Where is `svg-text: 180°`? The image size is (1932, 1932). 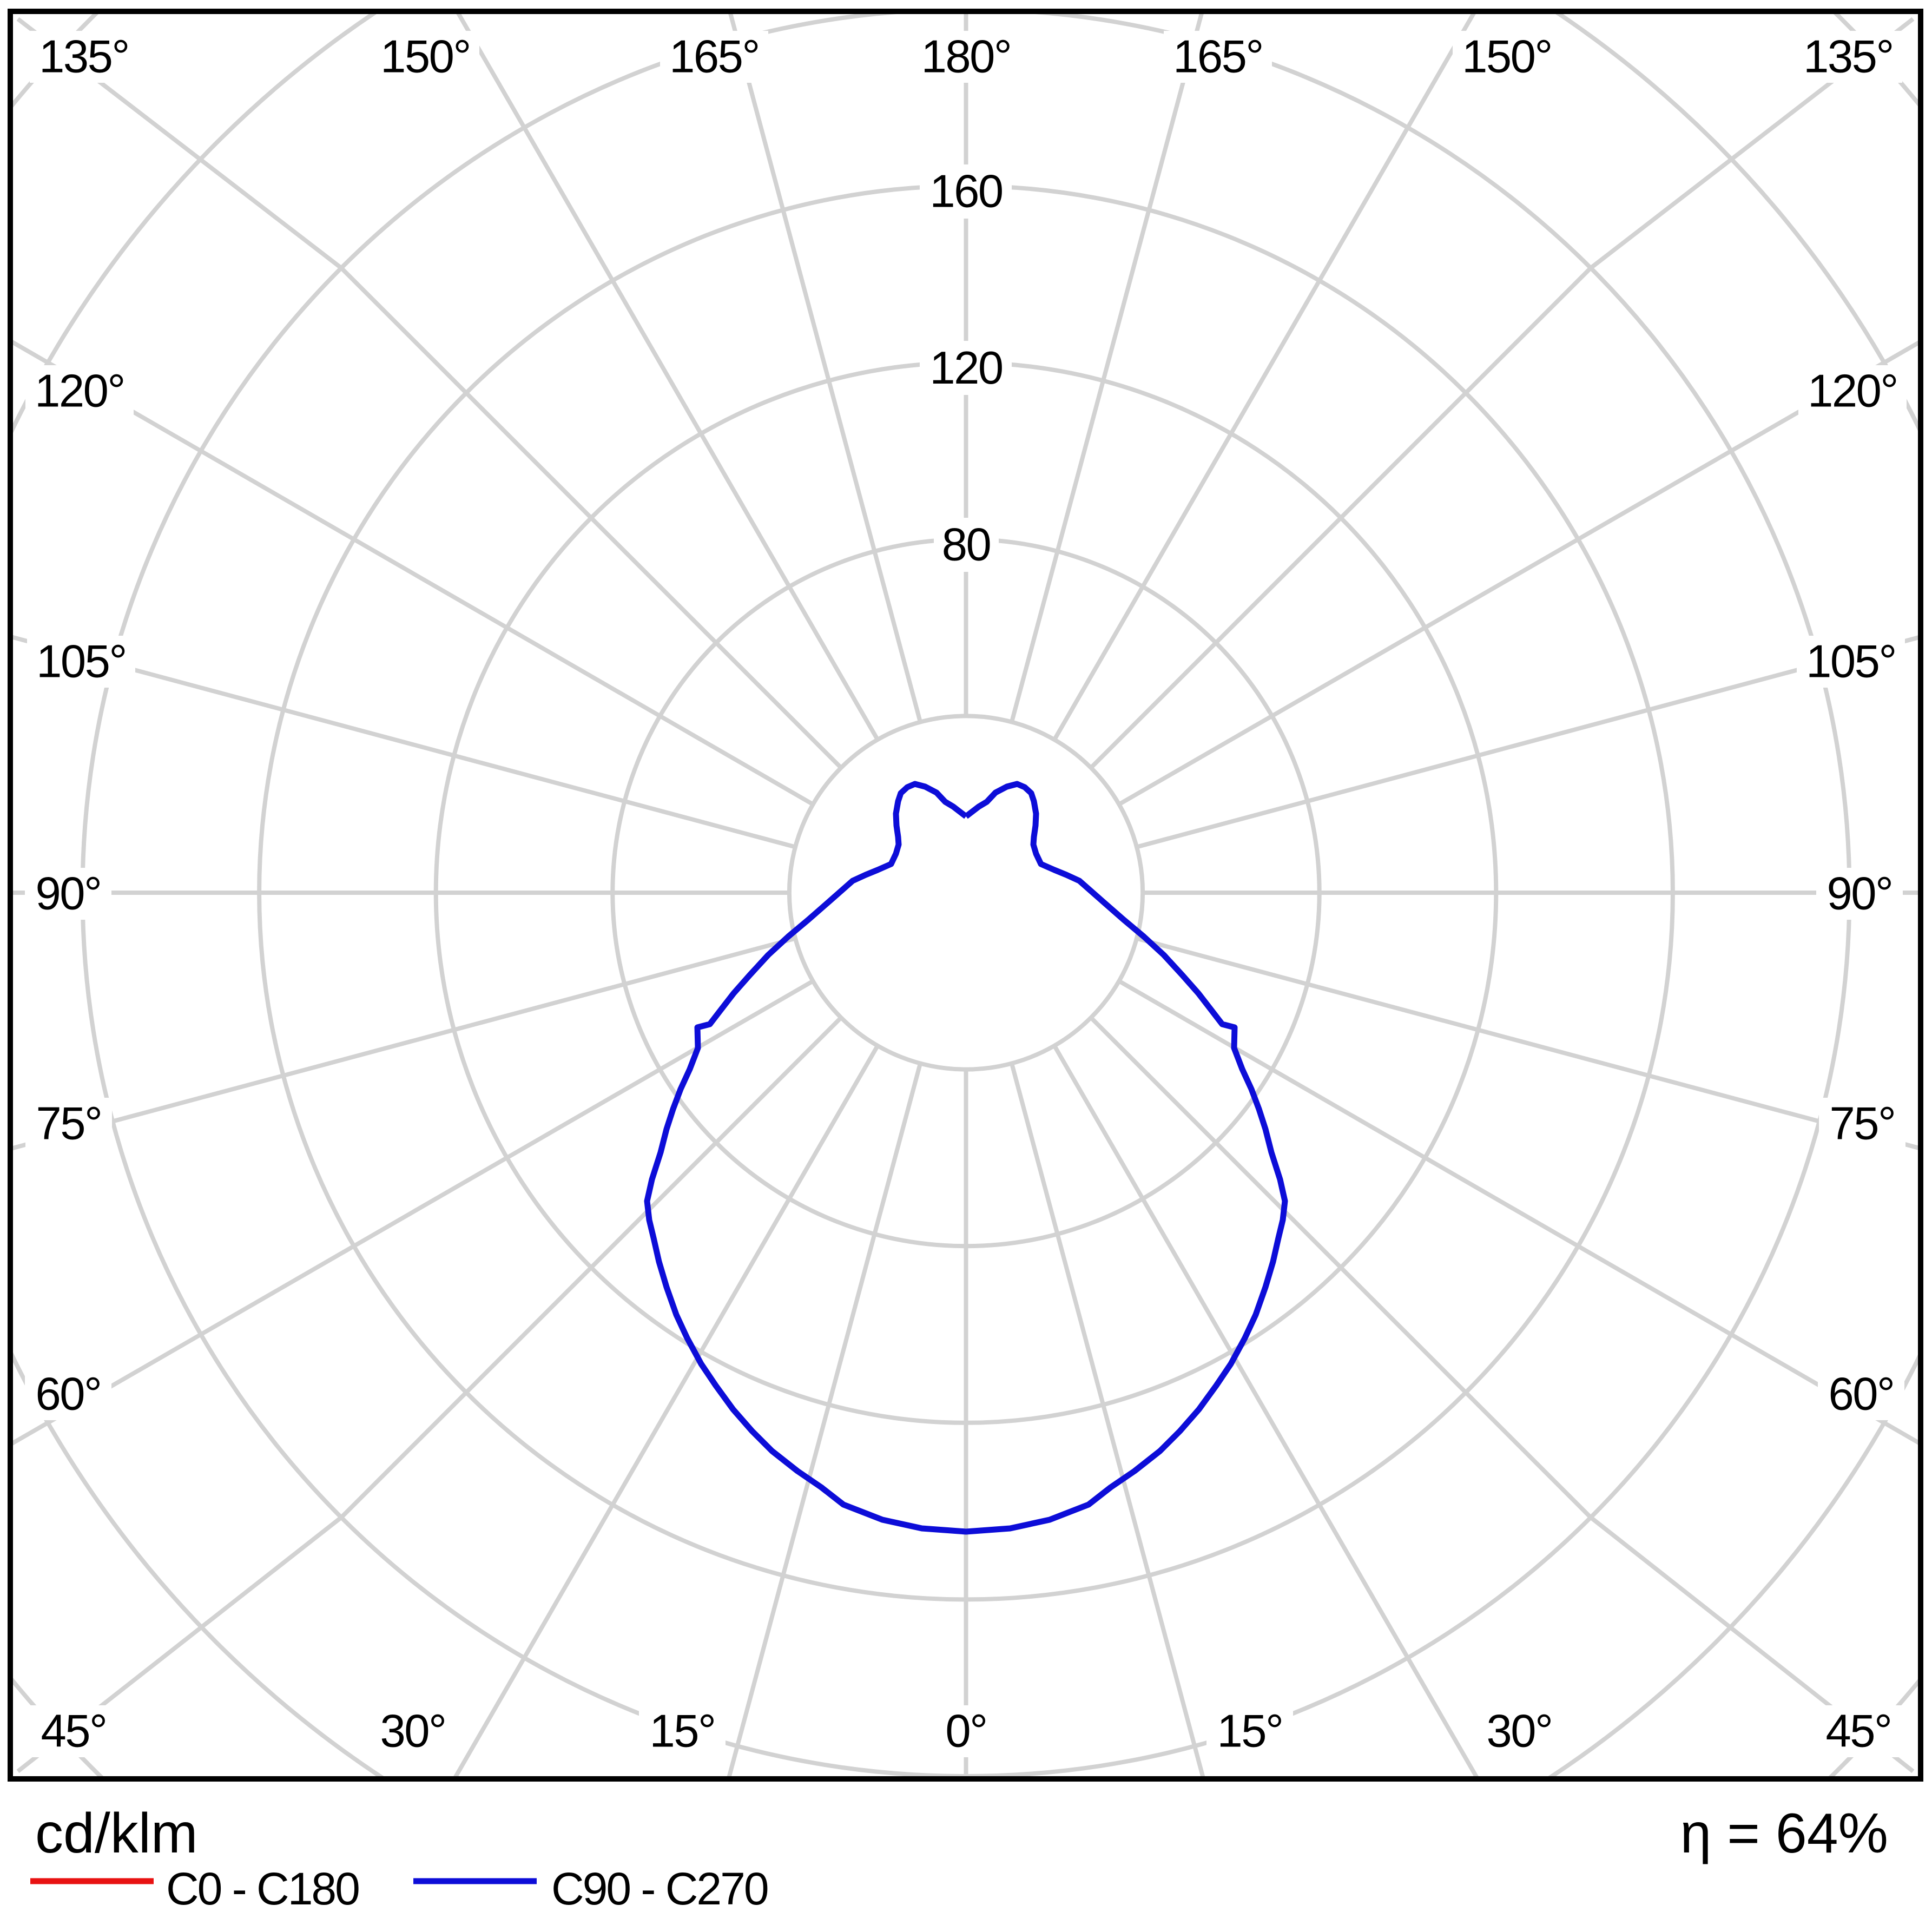
svg-text: 180° is located at coordinates (966, 57).